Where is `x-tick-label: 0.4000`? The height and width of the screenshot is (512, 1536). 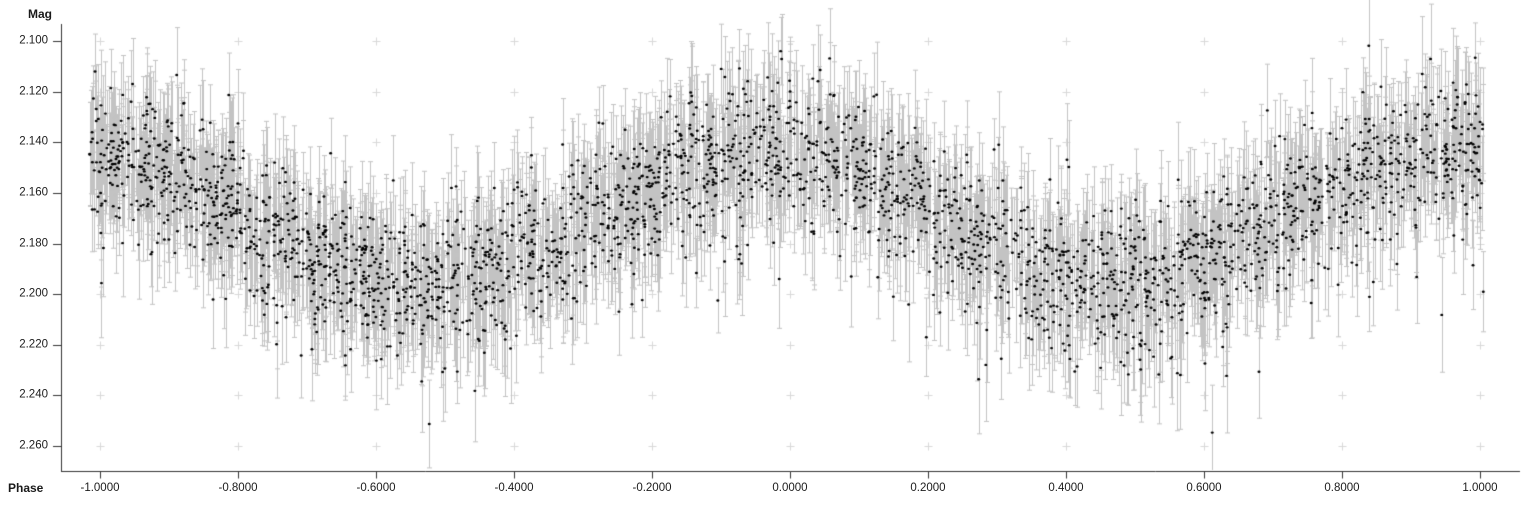
x-tick-label: 0.4000 is located at coordinates (1066, 488).